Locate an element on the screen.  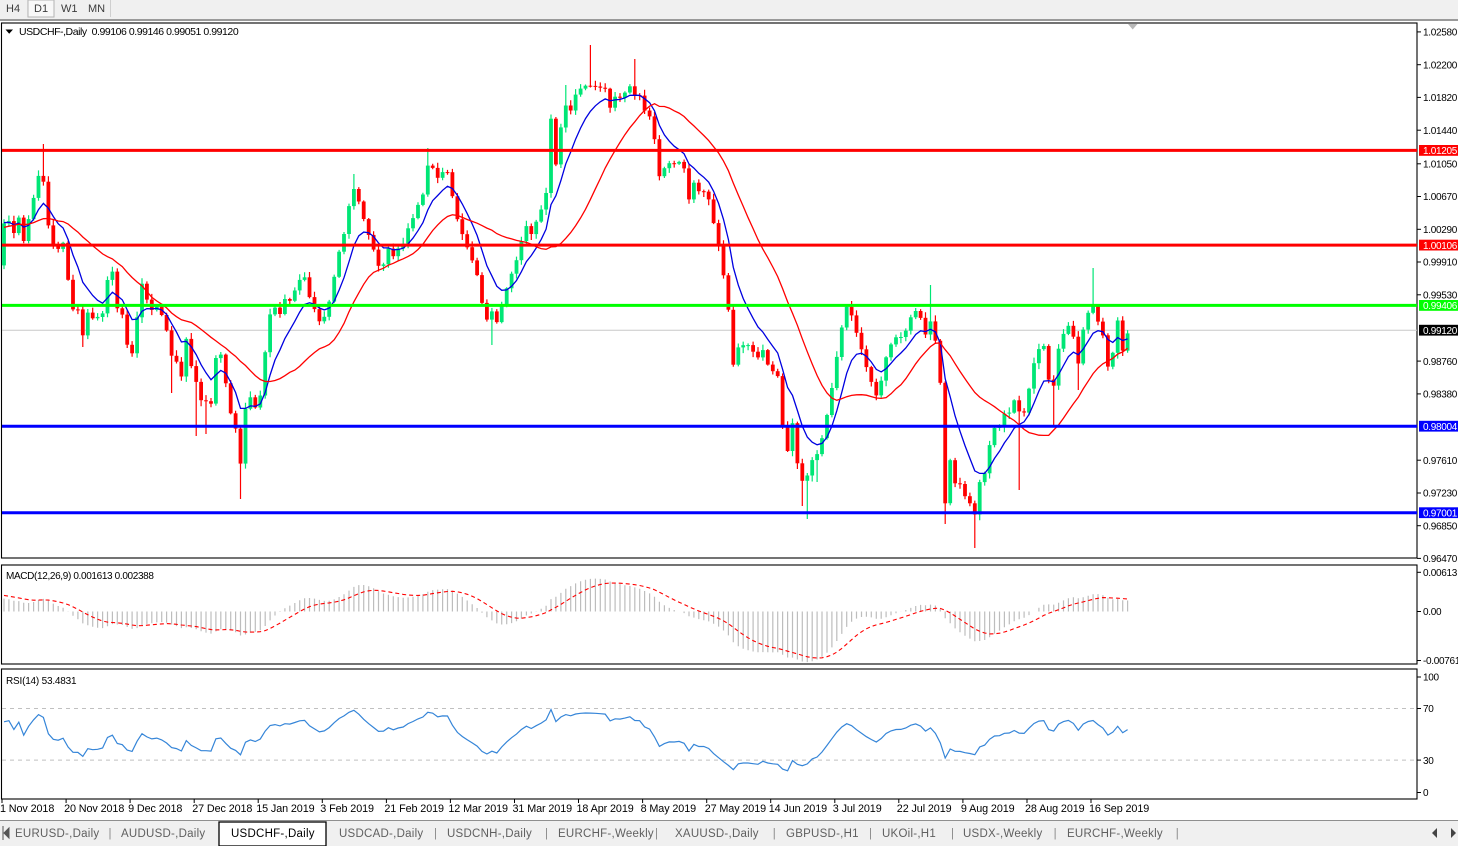
svg-text: 1.02580 is located at coordinates (1440, 33).